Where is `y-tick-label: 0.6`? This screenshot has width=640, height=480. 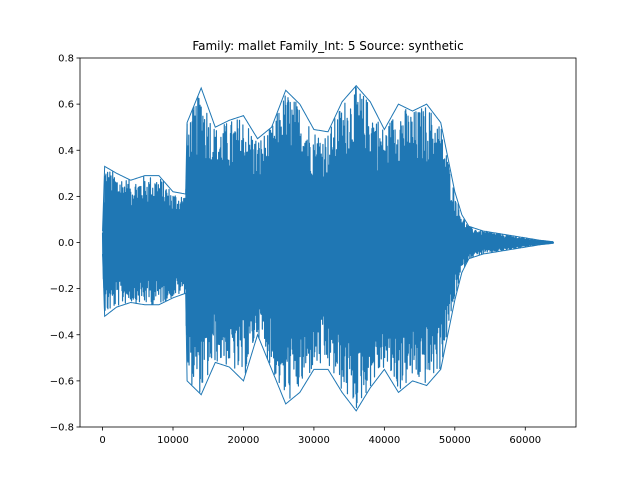
y-tick-label: 0.6 is located at coordinates (66, 105).